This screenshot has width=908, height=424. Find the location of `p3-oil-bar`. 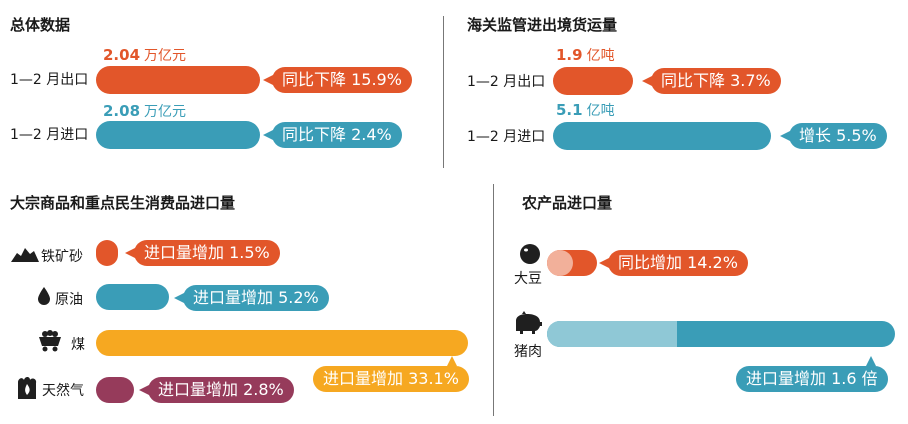

p3-oil-bar is located at coordinates (132, 297).